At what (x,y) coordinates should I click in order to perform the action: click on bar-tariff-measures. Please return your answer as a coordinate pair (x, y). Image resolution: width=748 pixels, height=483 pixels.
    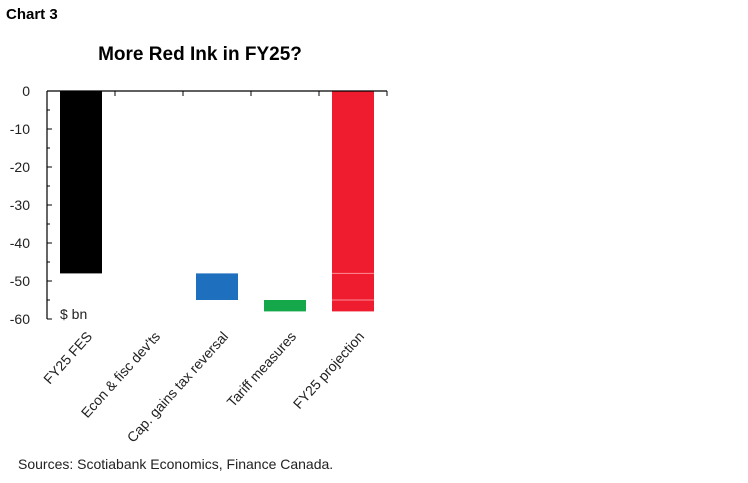
    Looking at the image, I should click on (285, 306).